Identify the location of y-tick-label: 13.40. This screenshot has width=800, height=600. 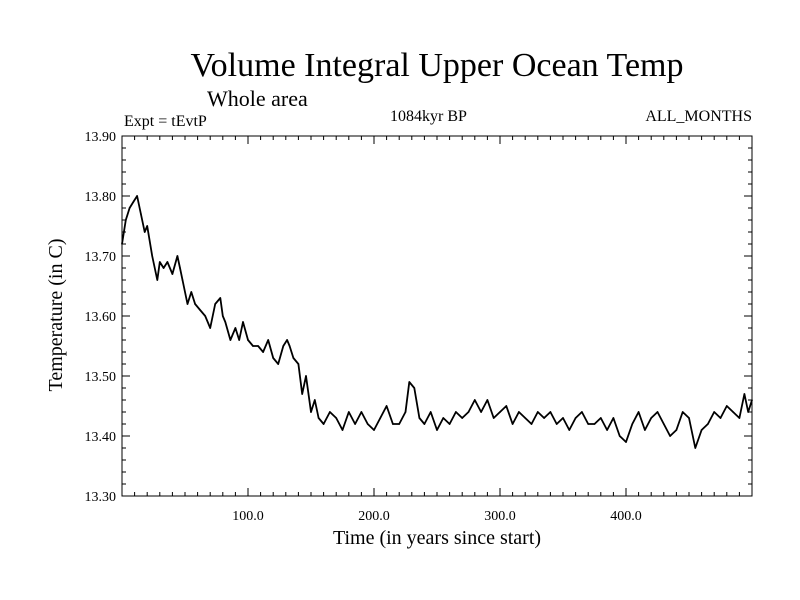
(101, 437).